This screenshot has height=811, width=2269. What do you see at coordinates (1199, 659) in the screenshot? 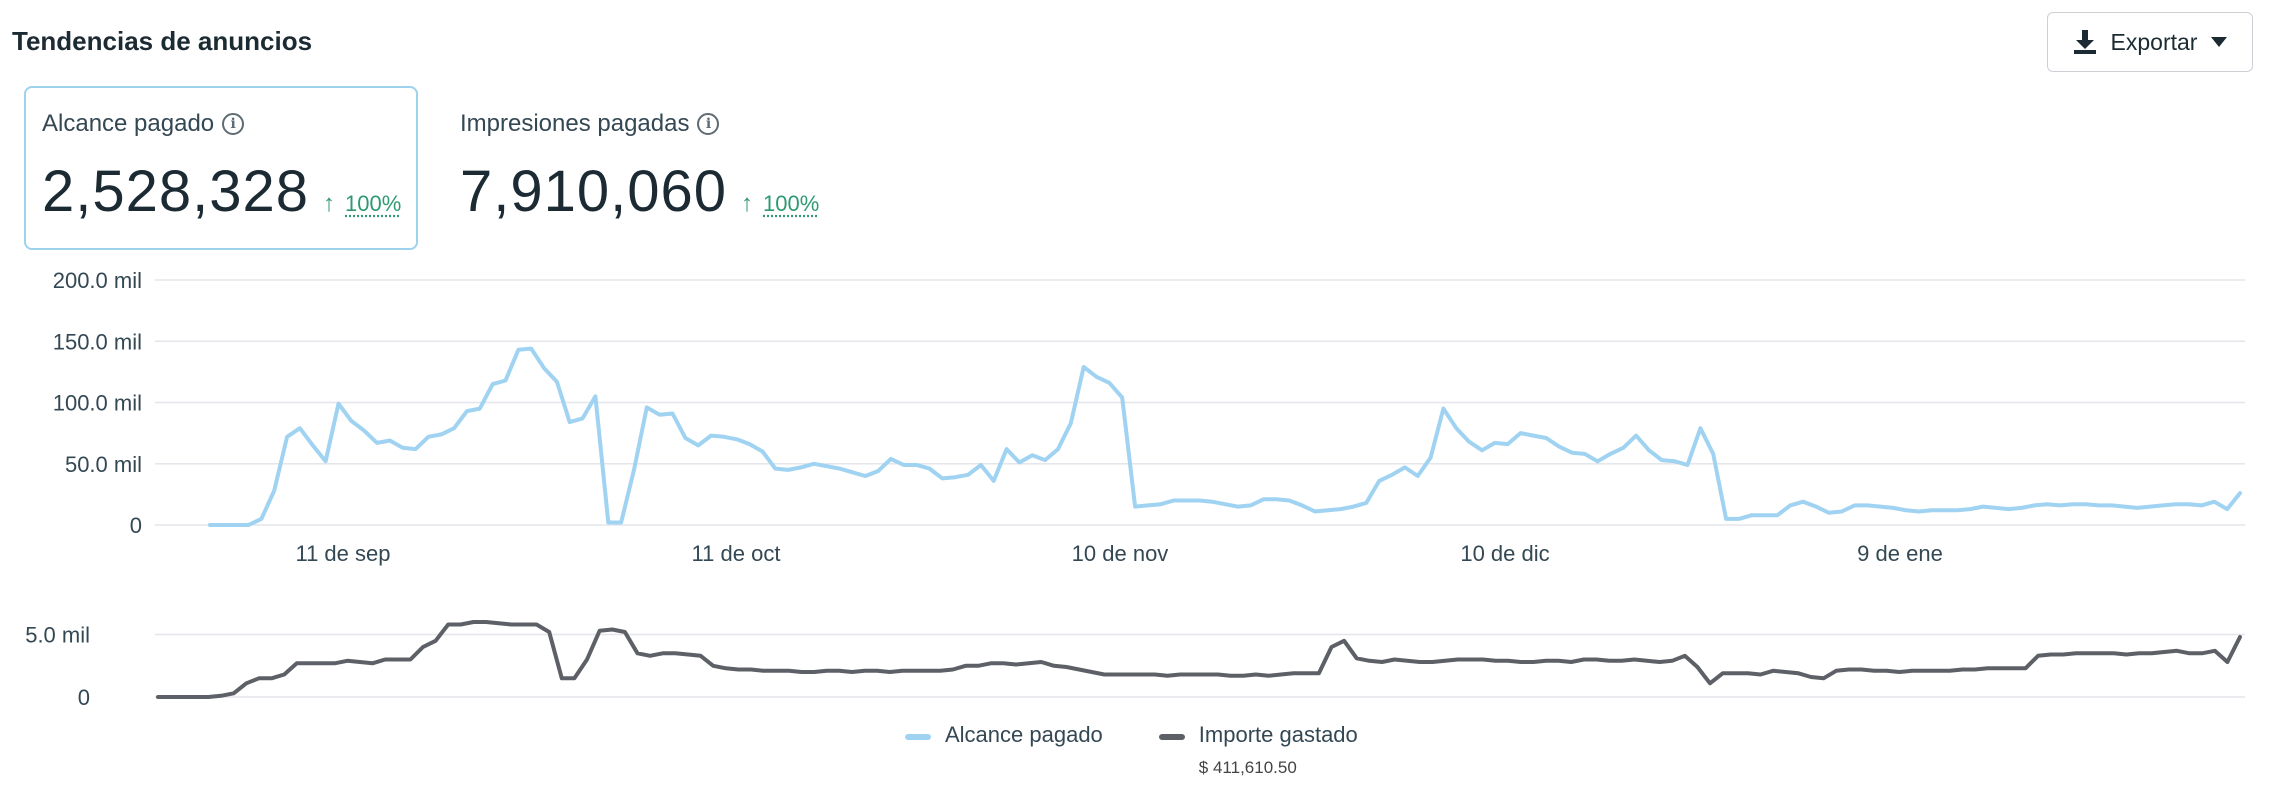
I see `series-line-amount-spent` at bounding box center [1199, 659].